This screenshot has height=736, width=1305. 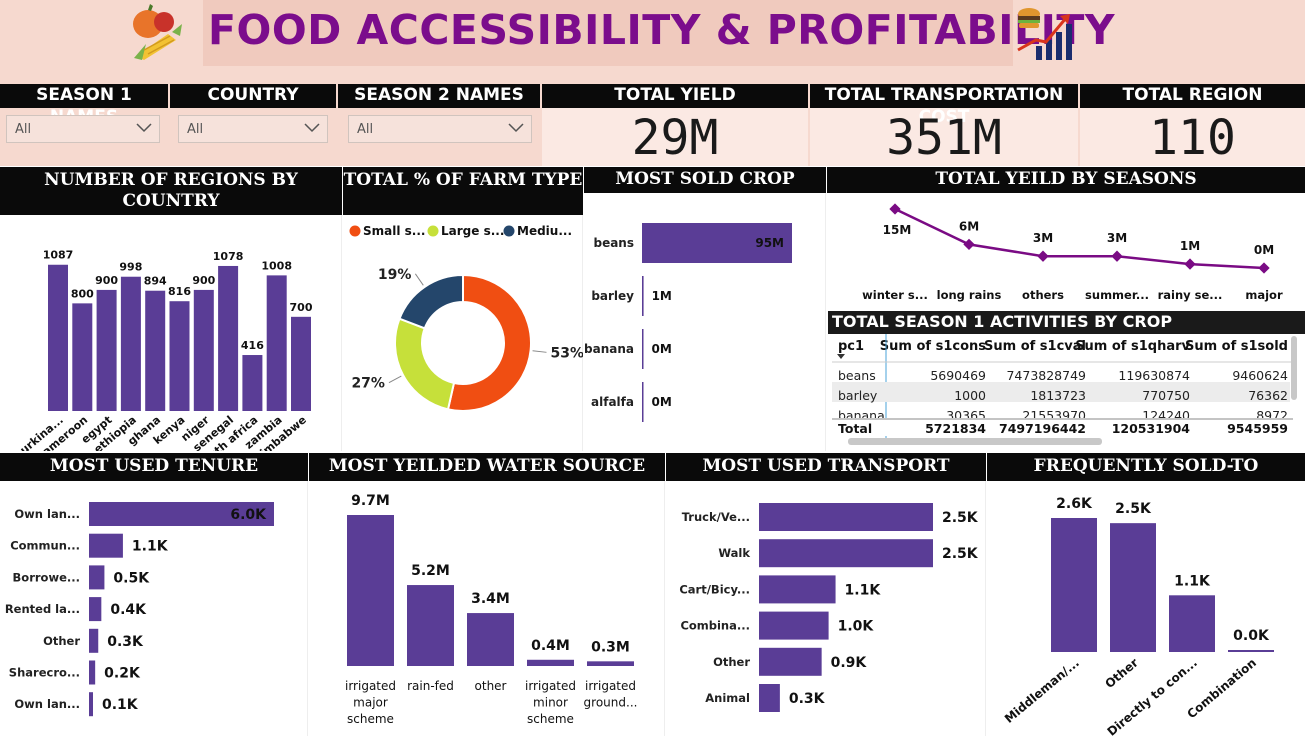 What do you see at coordinates (1236, 346) in the screenshot?
I see `column-header: Sum of s1sold` at bounding box center [1236, 346].